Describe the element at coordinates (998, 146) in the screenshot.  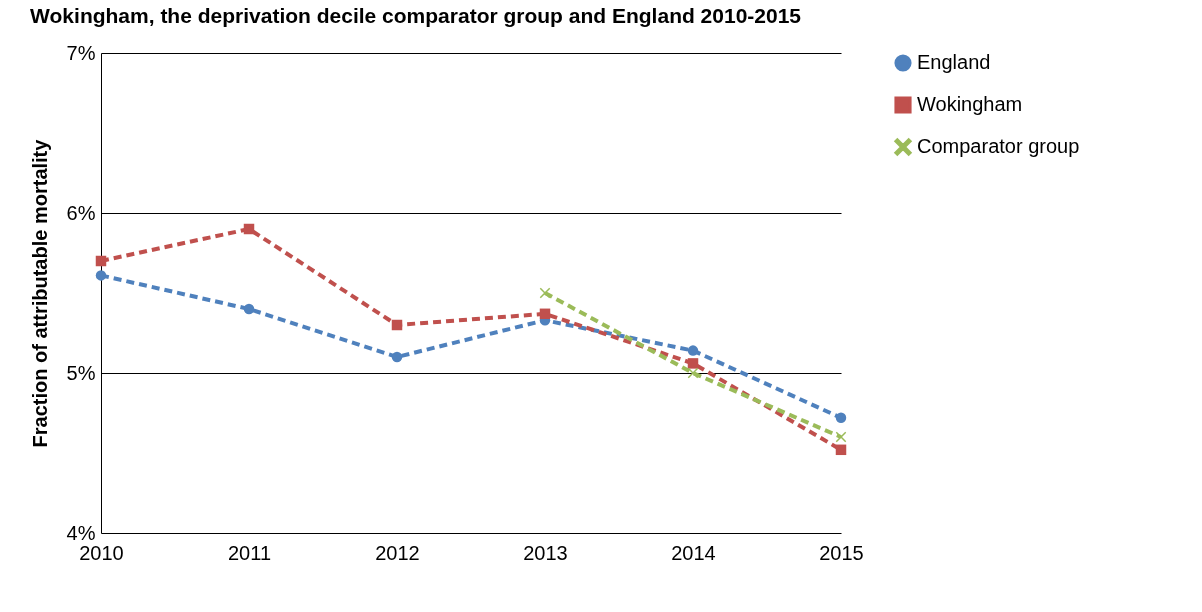
I see `legend-label: Comparator group` at that location.